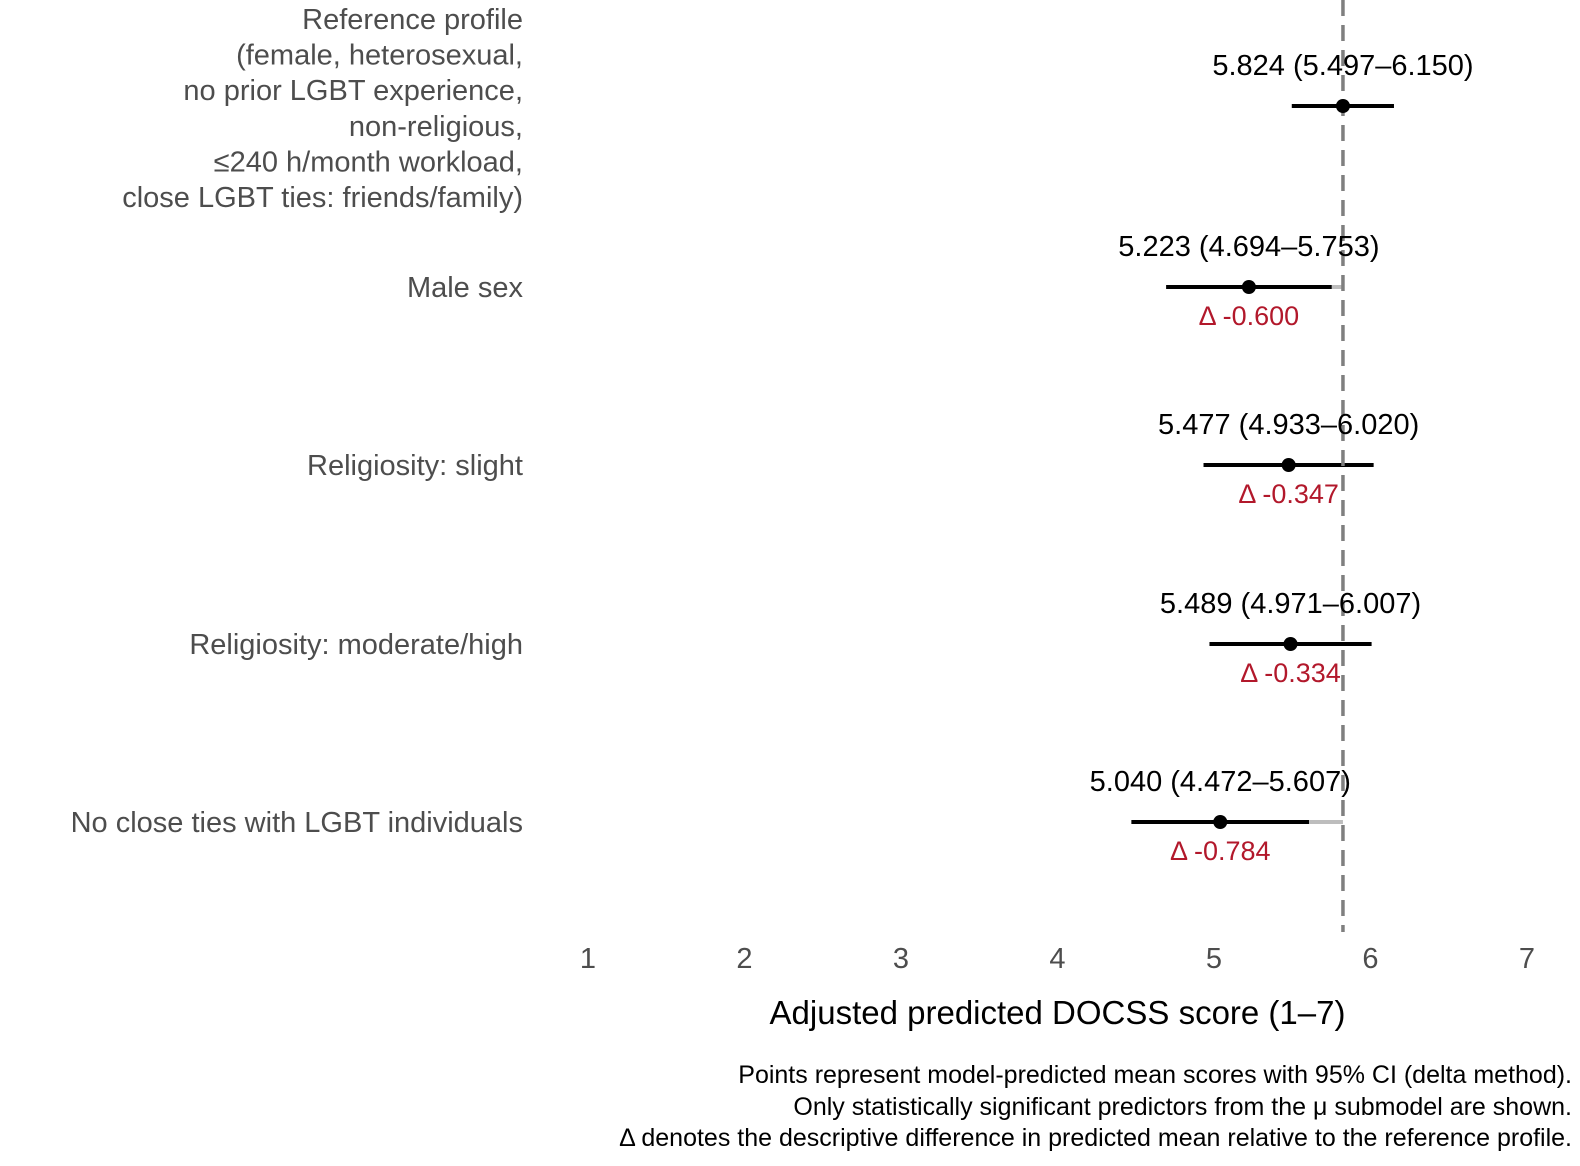  Describe the element at coordinates (744, 959) in the screenshot. I see `x-tick-label: 2` at that location.